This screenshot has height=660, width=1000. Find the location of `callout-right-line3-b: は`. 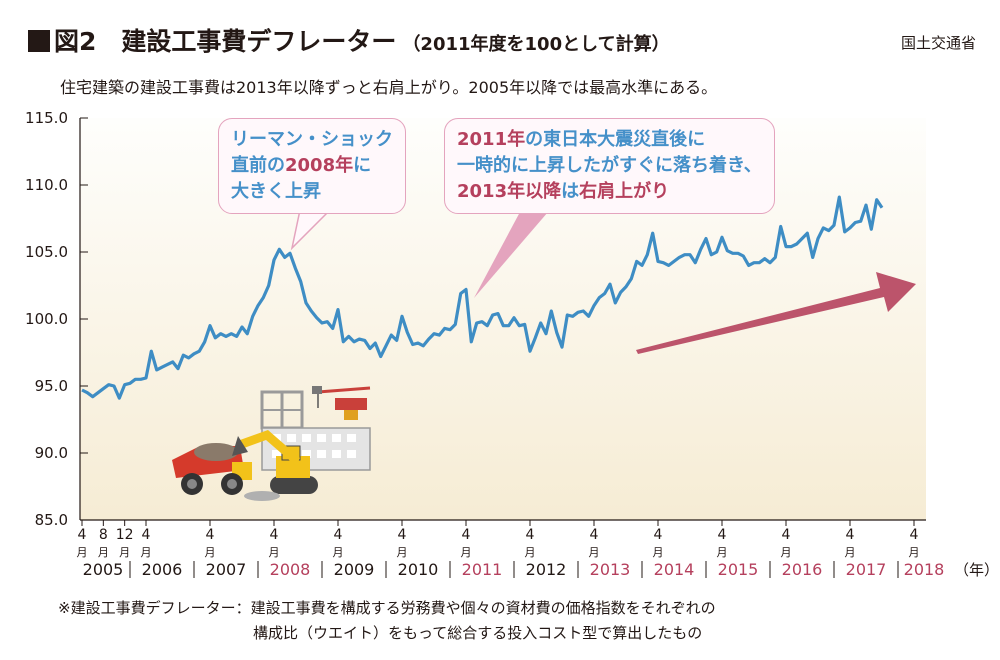

callout-right-line3-b: は is located at coordinates (570, 191).